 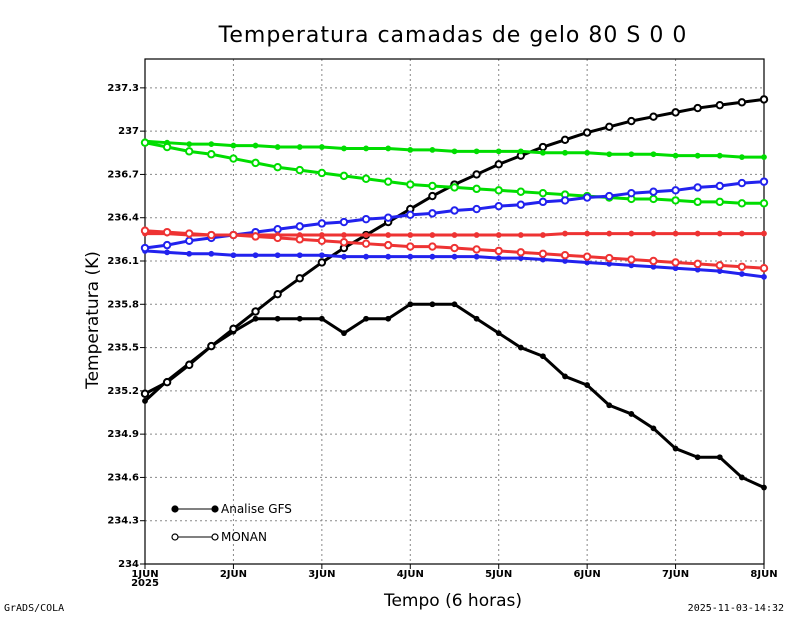 I want to click on x-axis-label: Tempo (6 horas), so click(x=452, y=601).